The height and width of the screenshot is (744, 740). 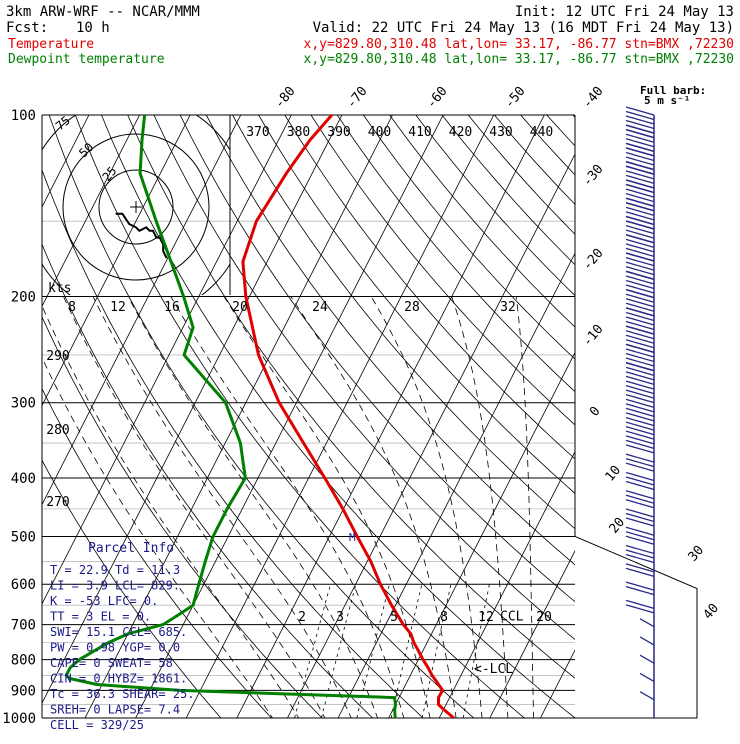 What do you see at coordinates (486, 617) in the screenshot?
I see `mixing-ratio-label: 12` at bounding box center [486, 617].